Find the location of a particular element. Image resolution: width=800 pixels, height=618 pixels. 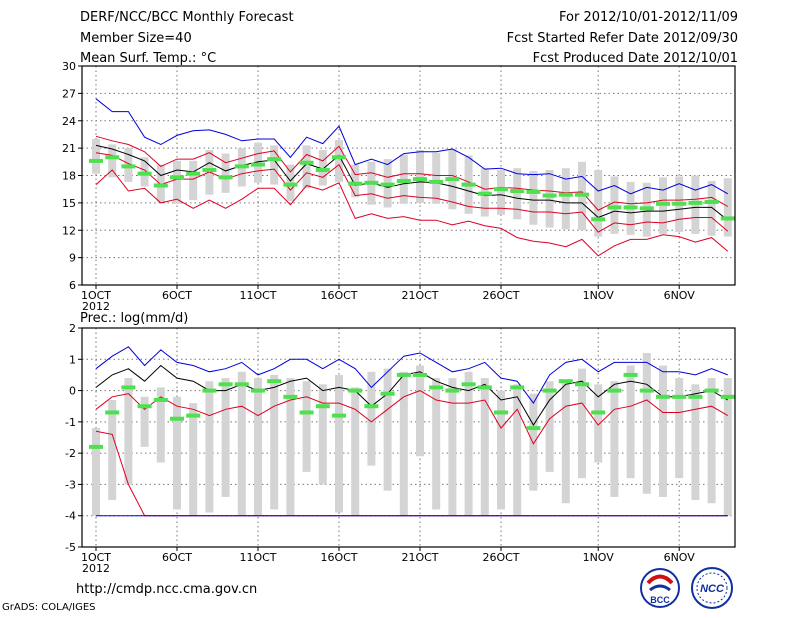

prec-xtick-label: 1NOV is located at coordinates (599, 557).